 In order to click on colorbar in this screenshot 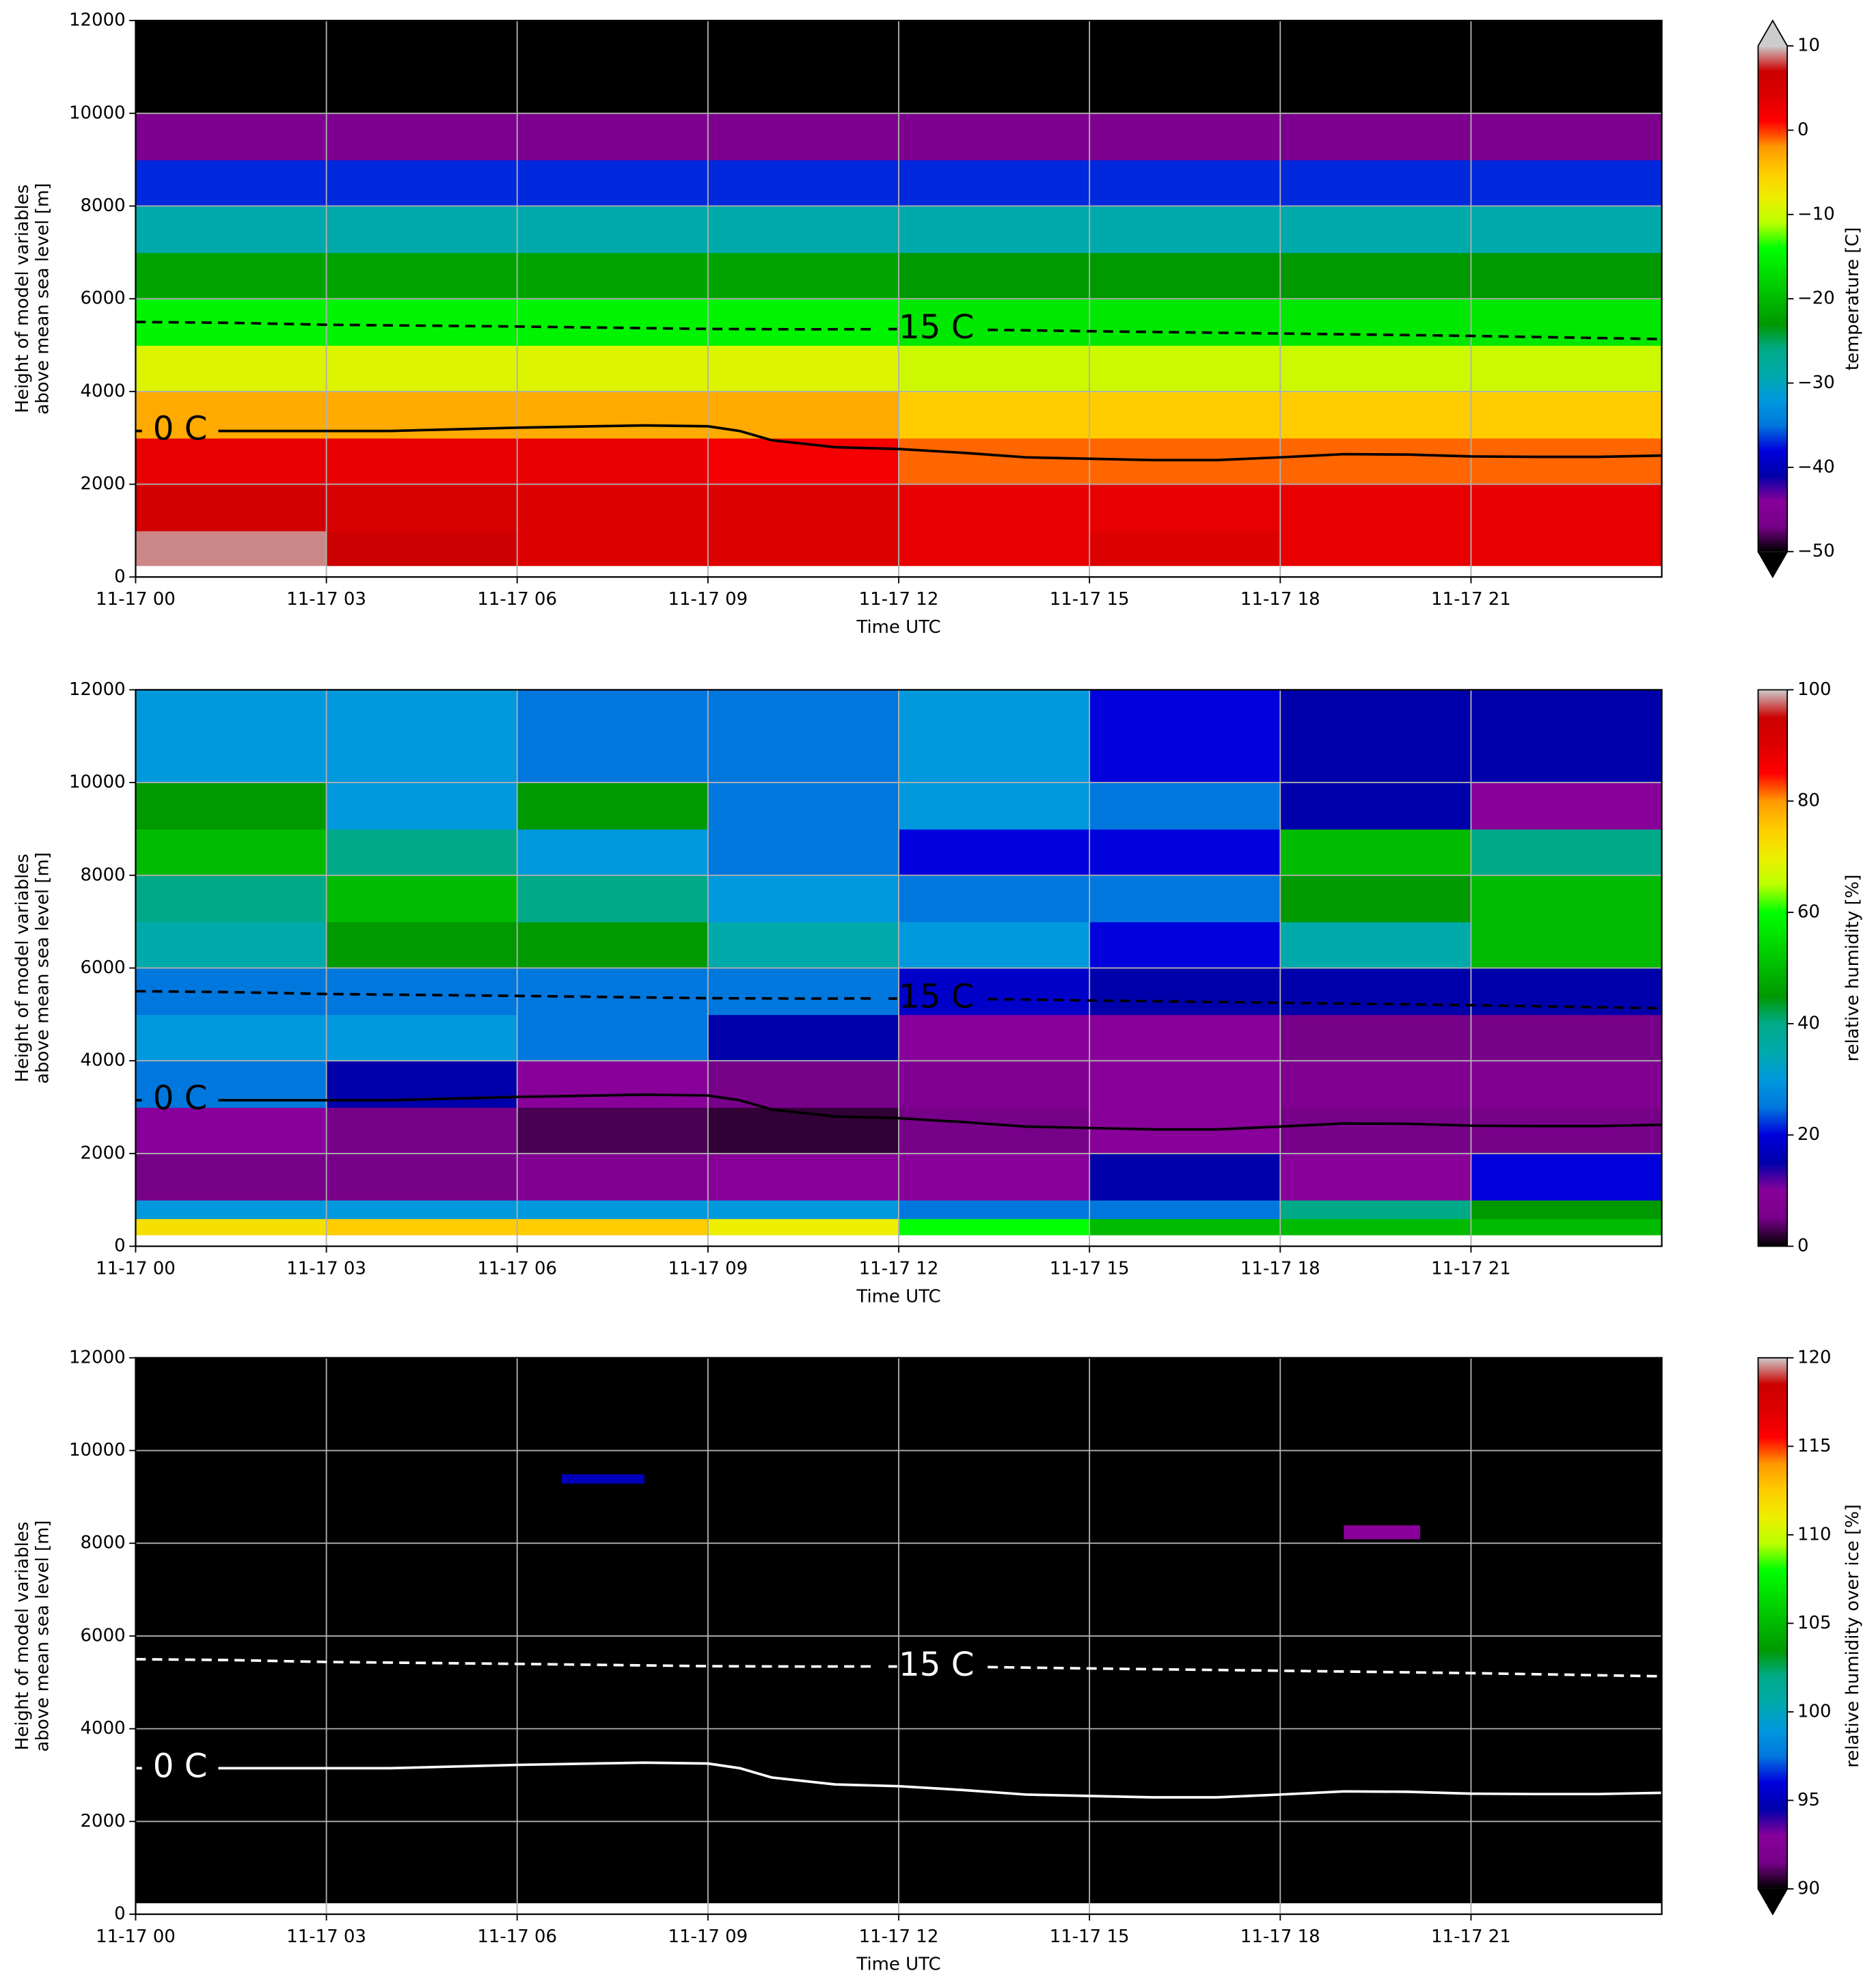, I will do `click(1773, 299)`.